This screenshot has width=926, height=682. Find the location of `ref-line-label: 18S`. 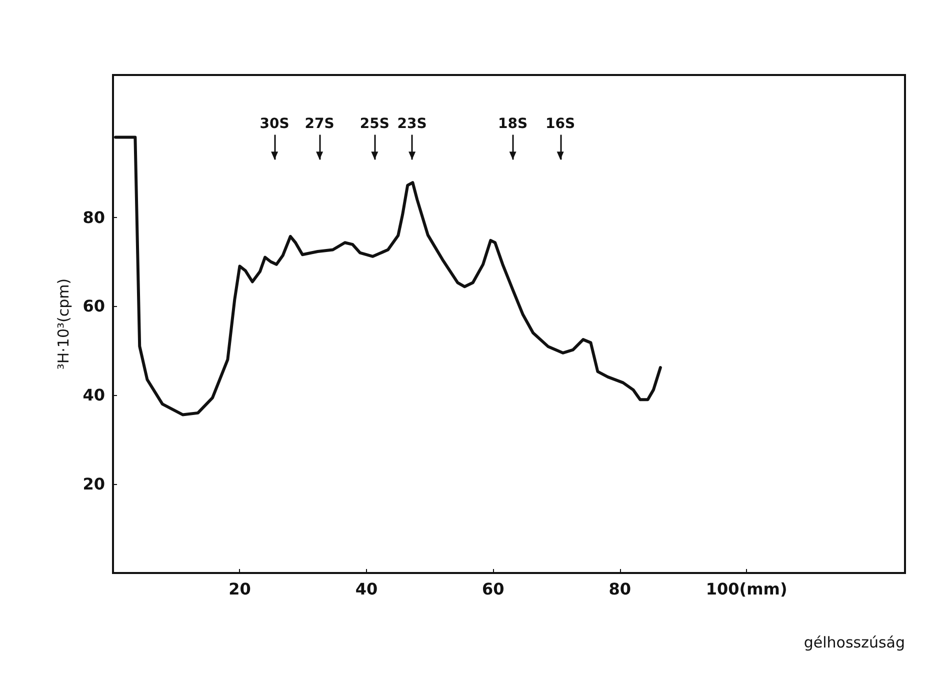

ref-line-label: 18S is located at coordinates (513, 124).